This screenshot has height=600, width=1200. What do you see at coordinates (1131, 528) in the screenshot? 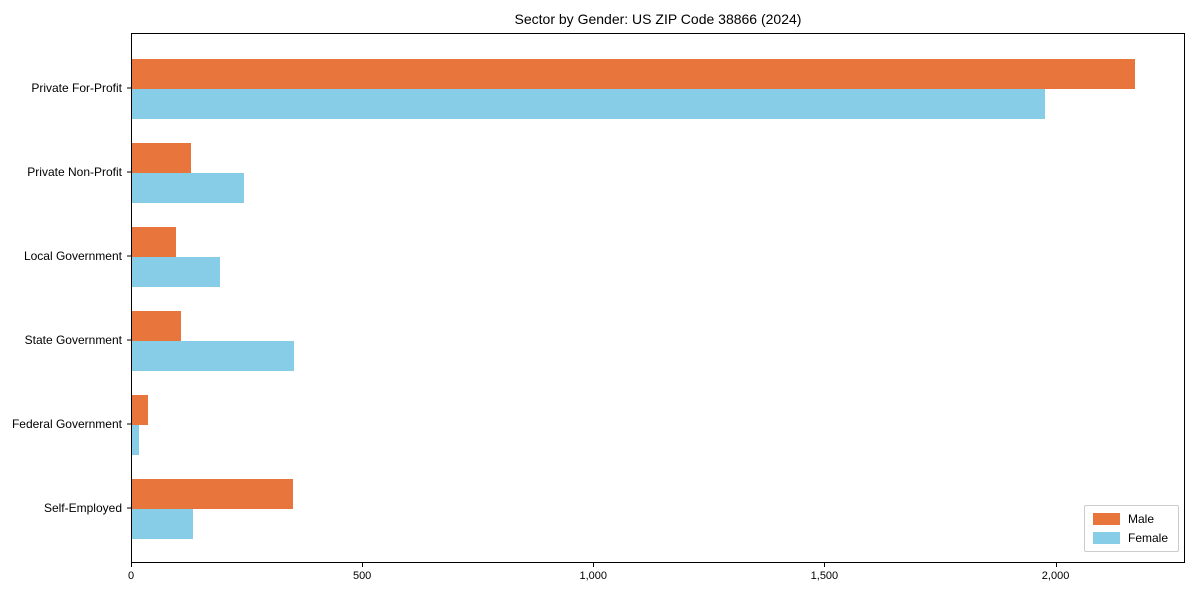
I see `legend: Male Female` at bounding box center [1131, 528].